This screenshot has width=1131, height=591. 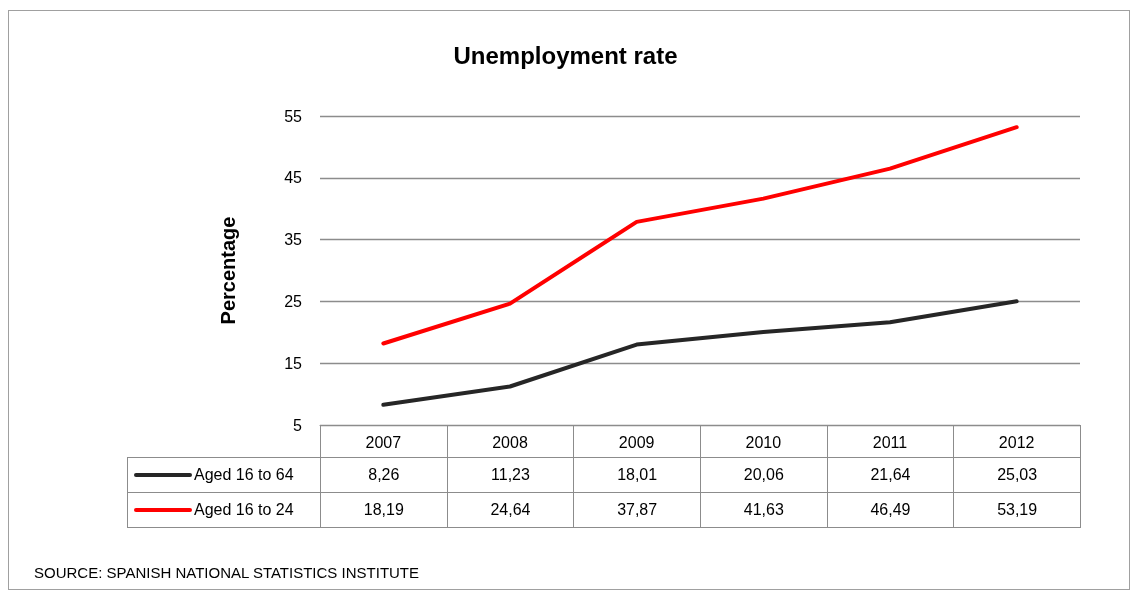 What do you see at coordinates (1017, 475) in the screenshot?
I see `data-label: 25,03` at bounding box center [1017, 475].